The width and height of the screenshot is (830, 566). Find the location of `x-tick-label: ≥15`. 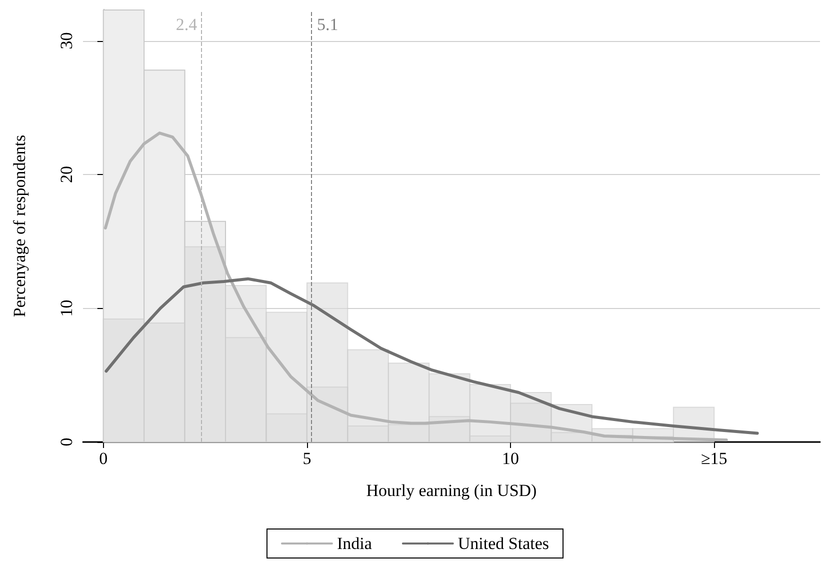

x-tick-label: ≥15 is located at coordinates (714, 458).